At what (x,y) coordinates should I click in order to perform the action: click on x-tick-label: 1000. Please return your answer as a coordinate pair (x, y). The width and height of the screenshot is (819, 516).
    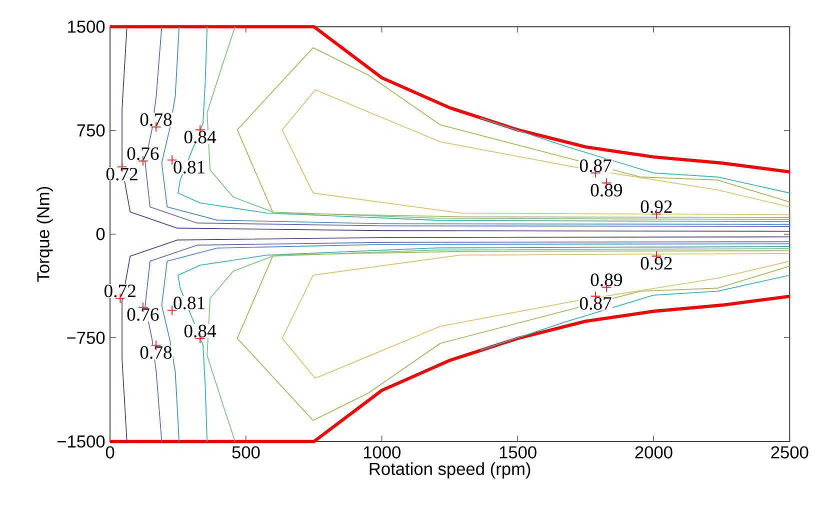
    Looking at the image, I should click on (382, 452).